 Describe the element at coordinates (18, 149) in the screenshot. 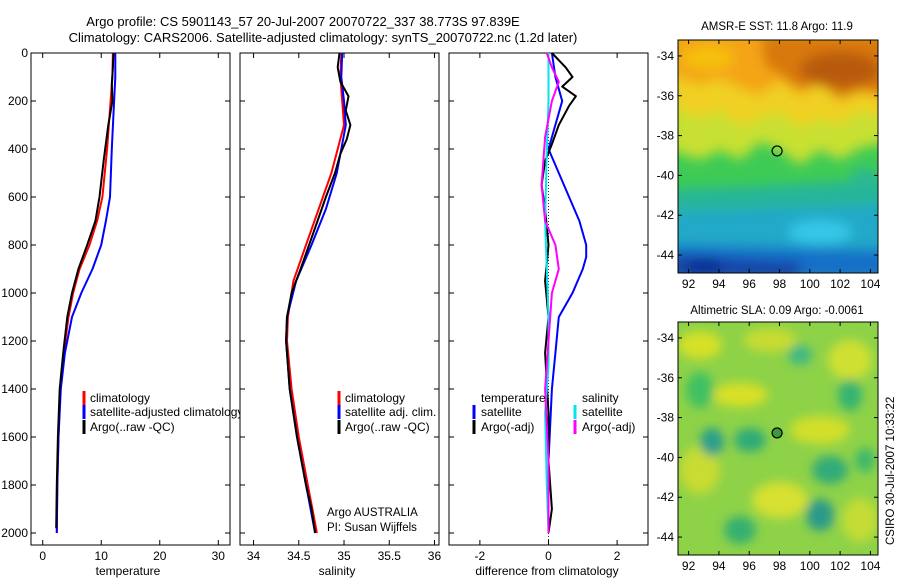

I see `y-tick-label: 400` at that location.